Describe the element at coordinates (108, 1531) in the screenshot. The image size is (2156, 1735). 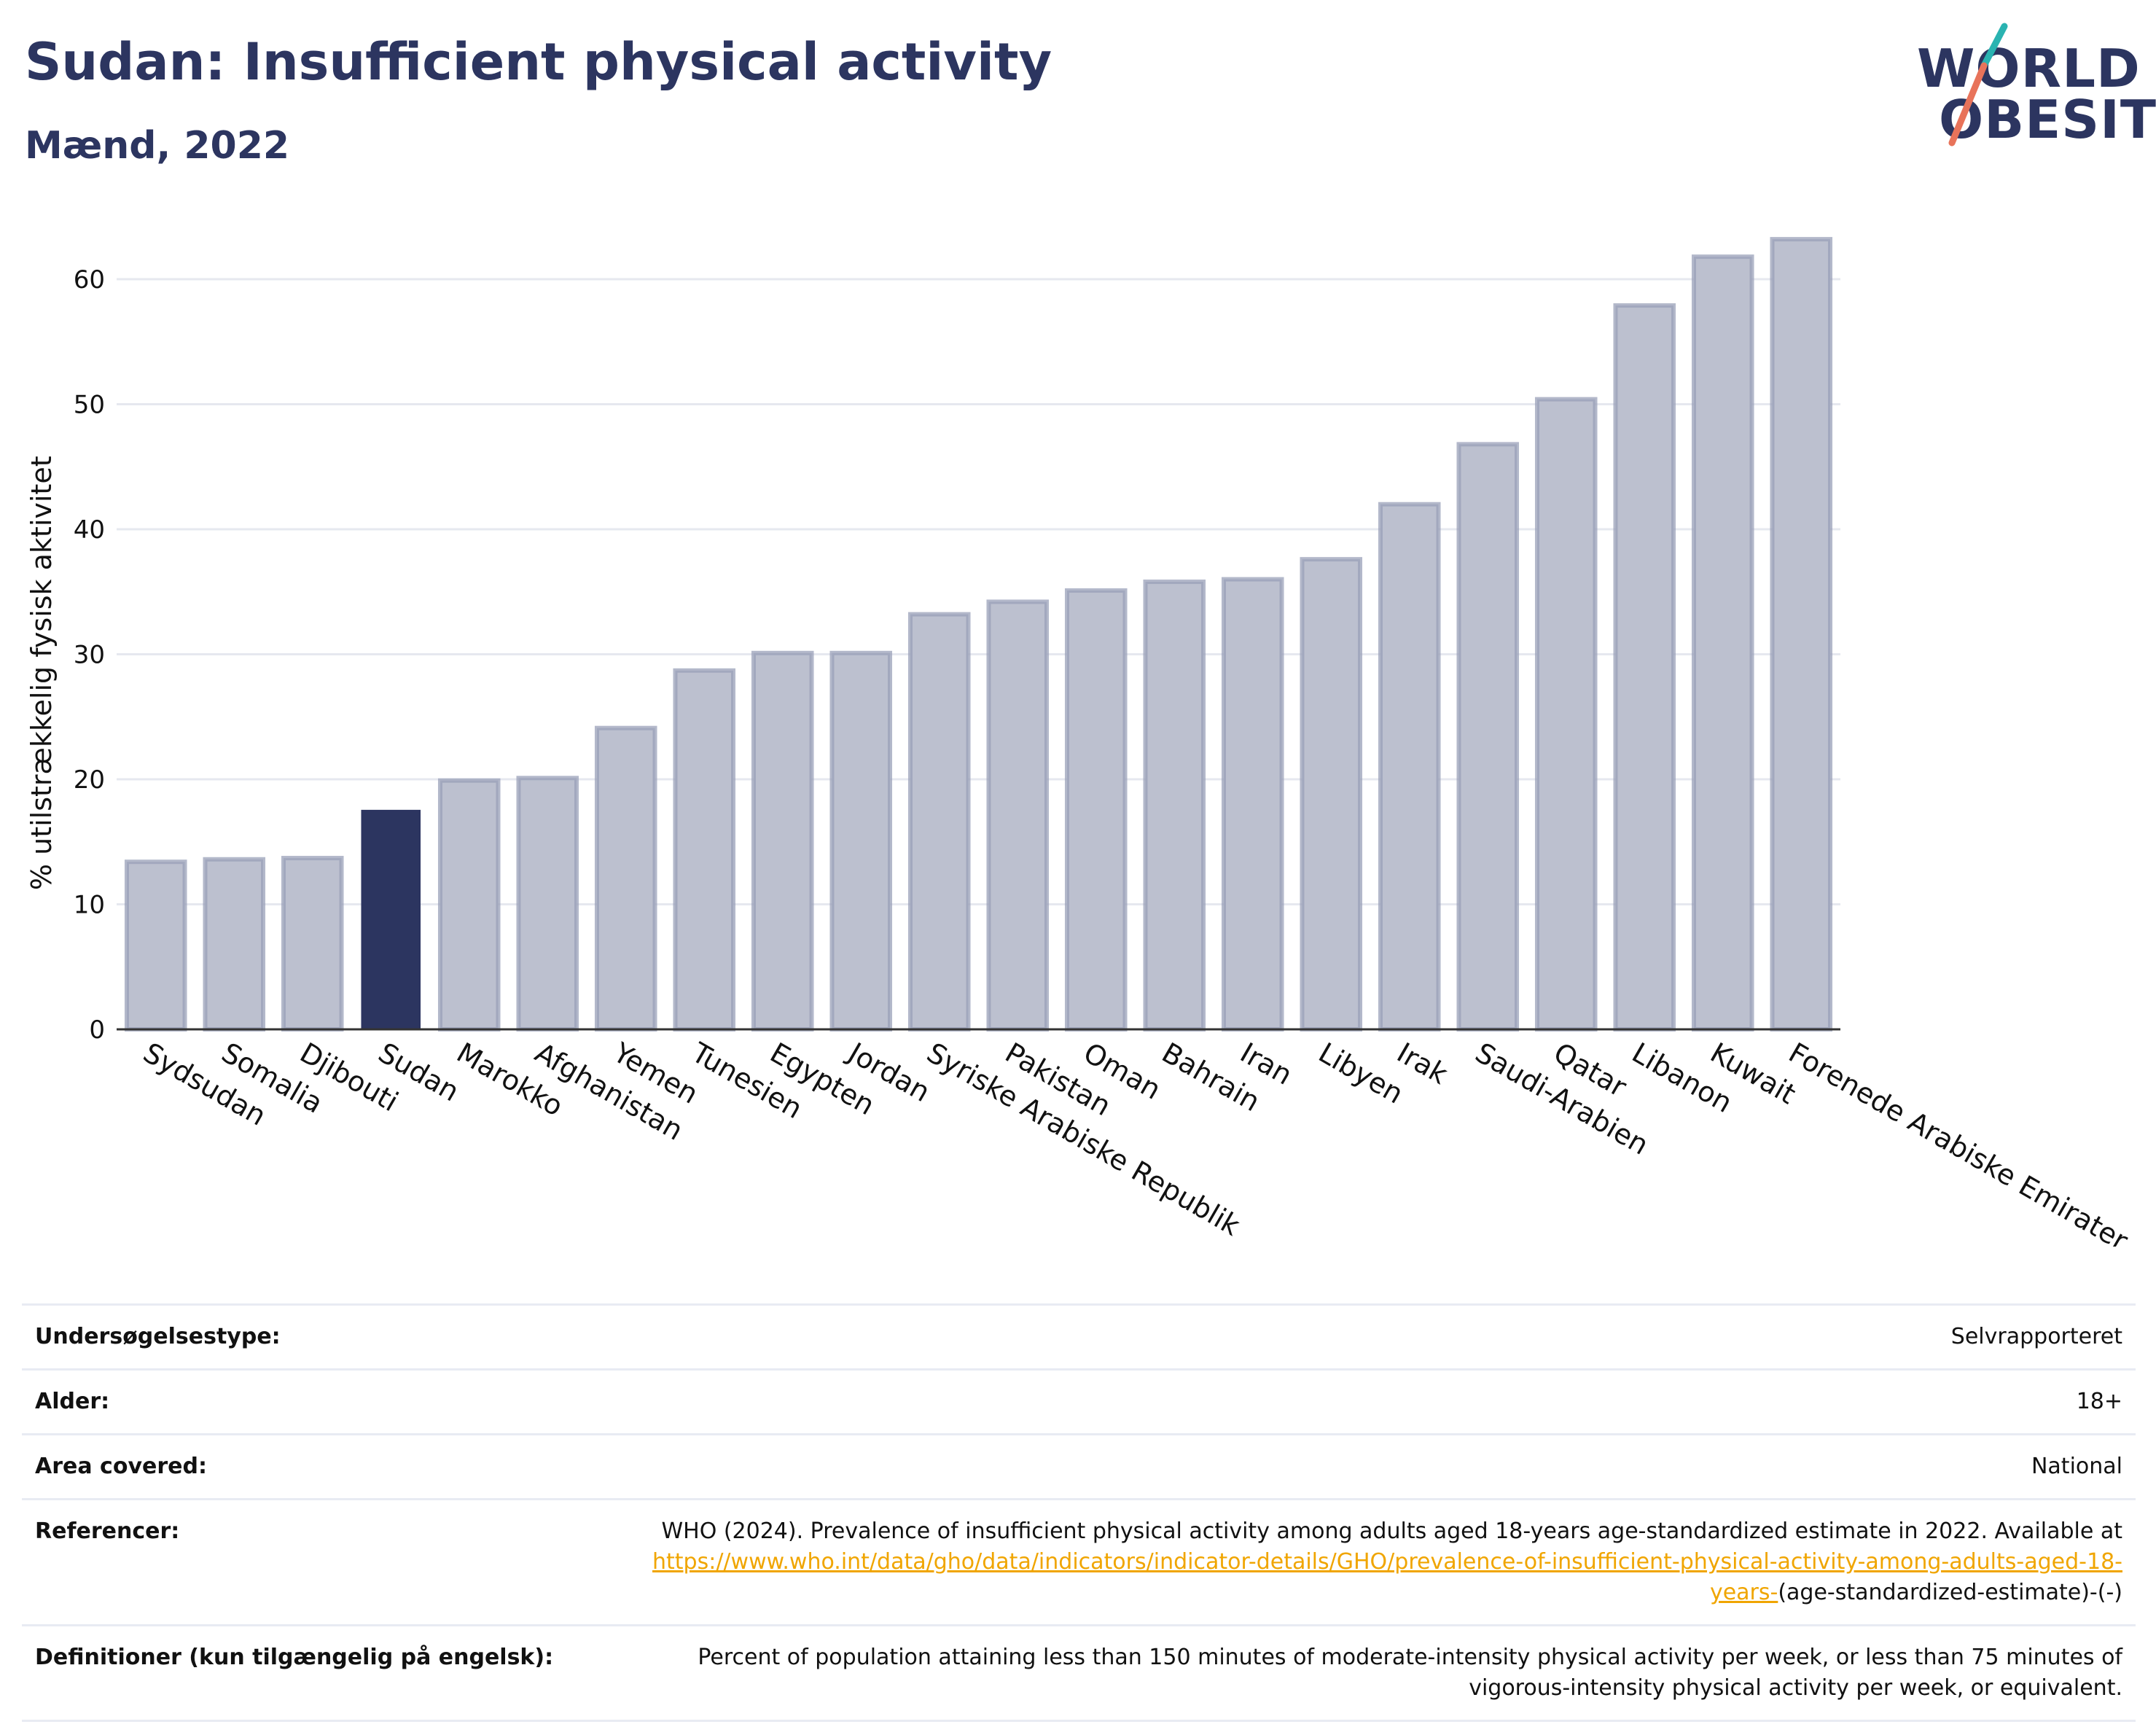
I see `references-label: Referencer:` at that location.